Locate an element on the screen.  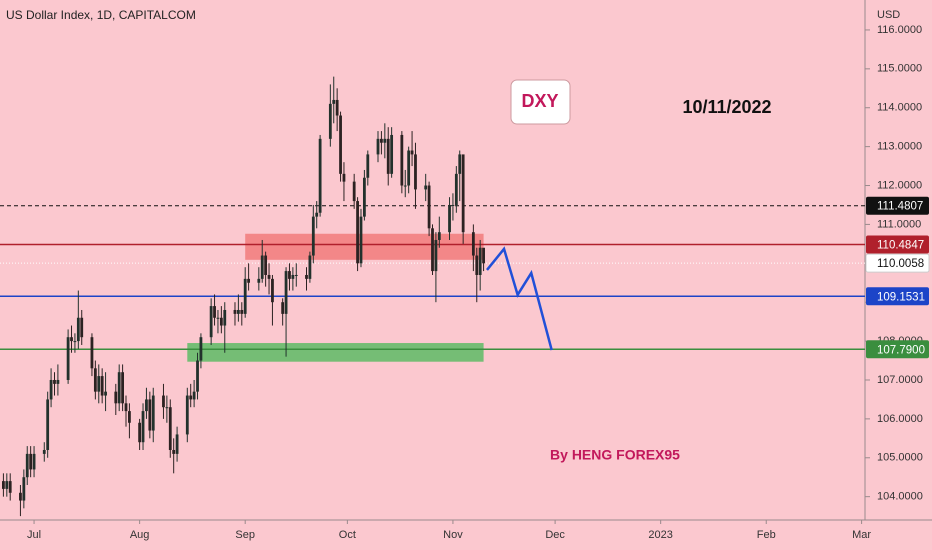
y-axis-label: USD is located at coordinates (888, 15).